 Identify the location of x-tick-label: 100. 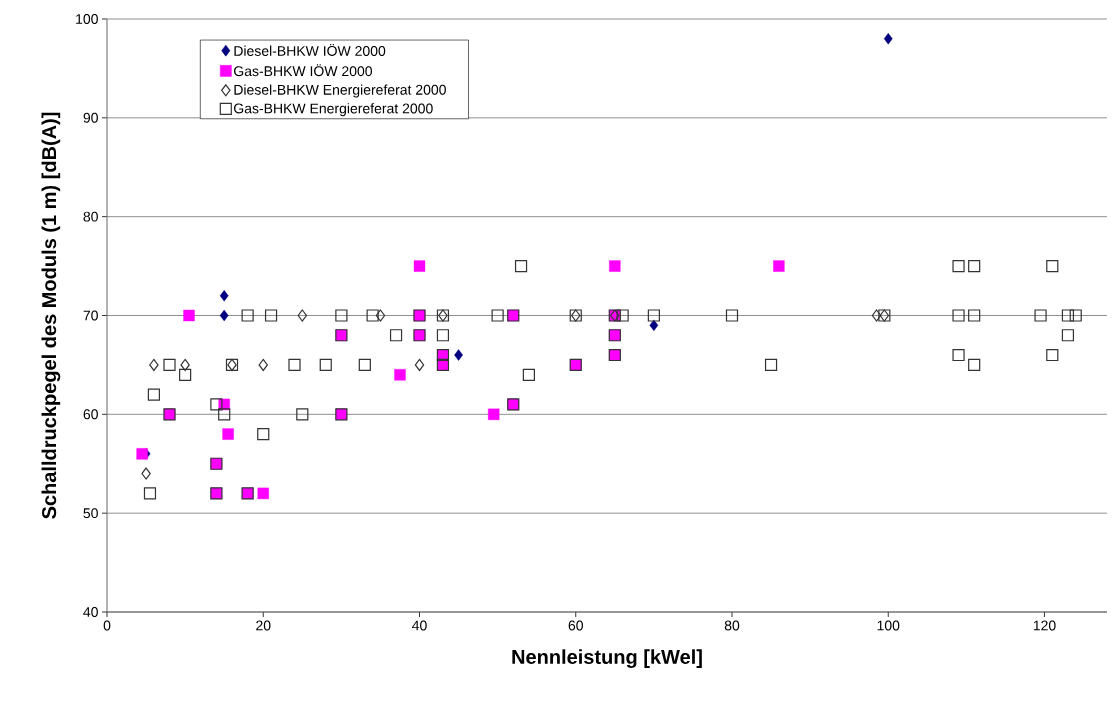
(888, 625).